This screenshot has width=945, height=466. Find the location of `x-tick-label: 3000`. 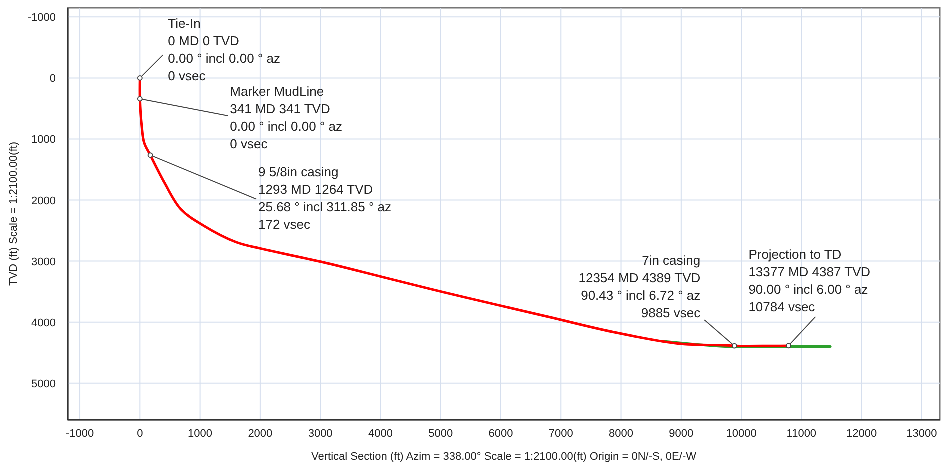

x-tick-label: 3000 is located at coordinates (320, 434).